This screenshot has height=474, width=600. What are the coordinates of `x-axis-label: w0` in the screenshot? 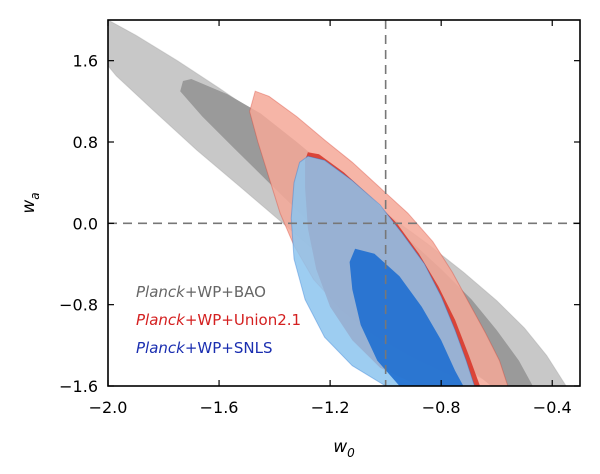 It's located at (344, 448).